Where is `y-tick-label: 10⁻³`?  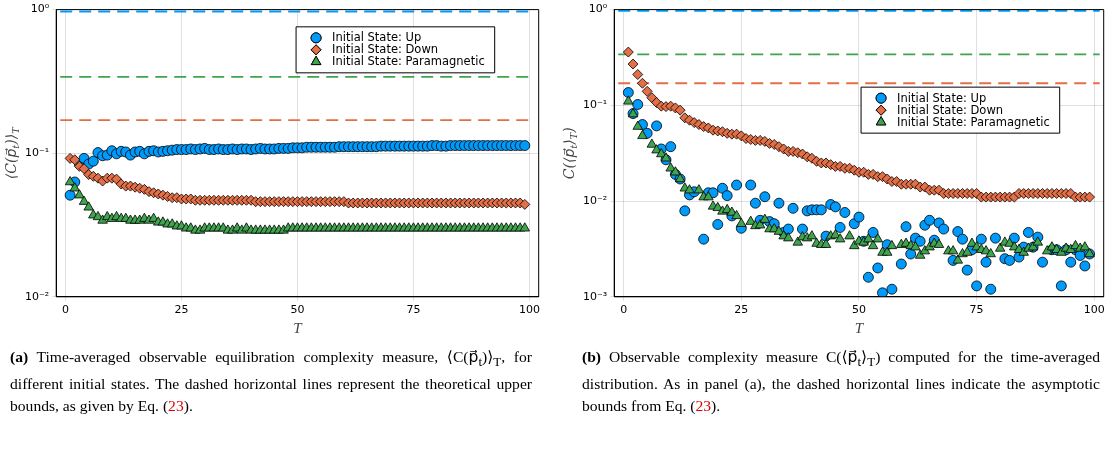
y-tick-label: 10⁻³ is located at coordinates (595, 296).